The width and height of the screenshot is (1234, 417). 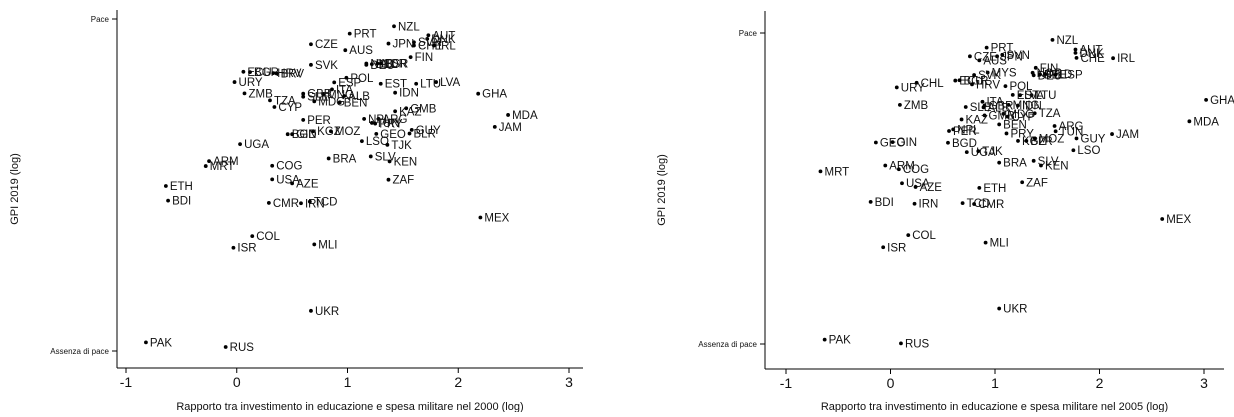 What do you see at coordinates (1050, 114) in the screenshot?
I see `point-label: TZA` at bounding box center [1050, 114].